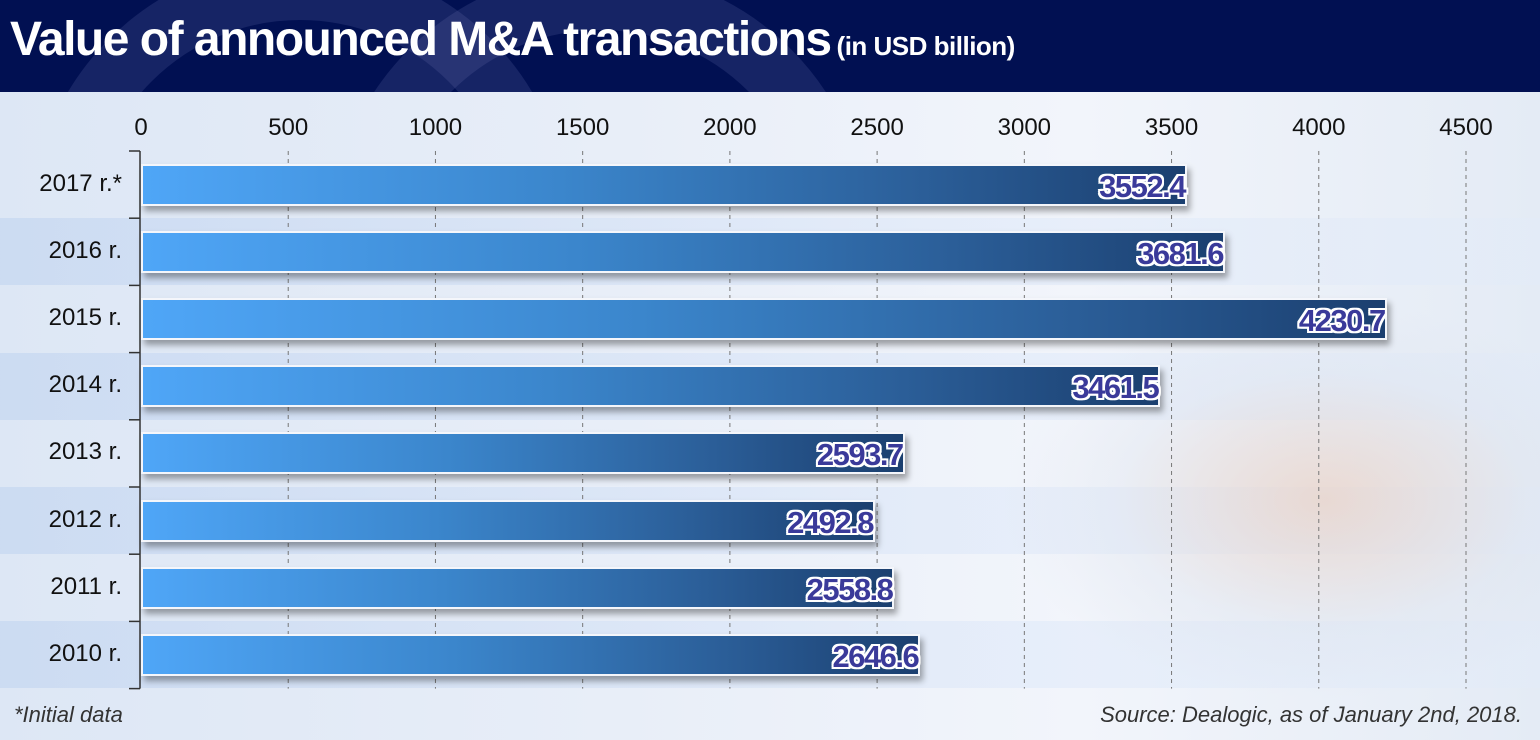 This screenshot has width=1540, height=740. What do you see at coordinates (1466, 127) in the screenshot?
I see `x-tick-label: 4500` at bounding box center [1466, 127].